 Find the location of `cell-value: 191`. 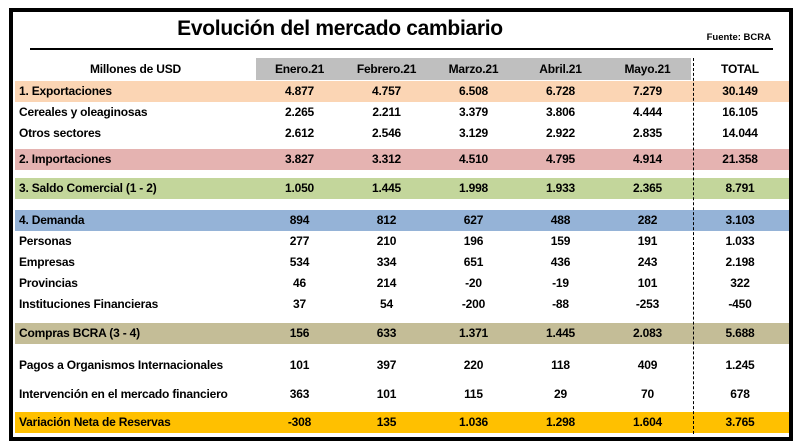

cell-value: 191 is located at coordinates (647, 241).